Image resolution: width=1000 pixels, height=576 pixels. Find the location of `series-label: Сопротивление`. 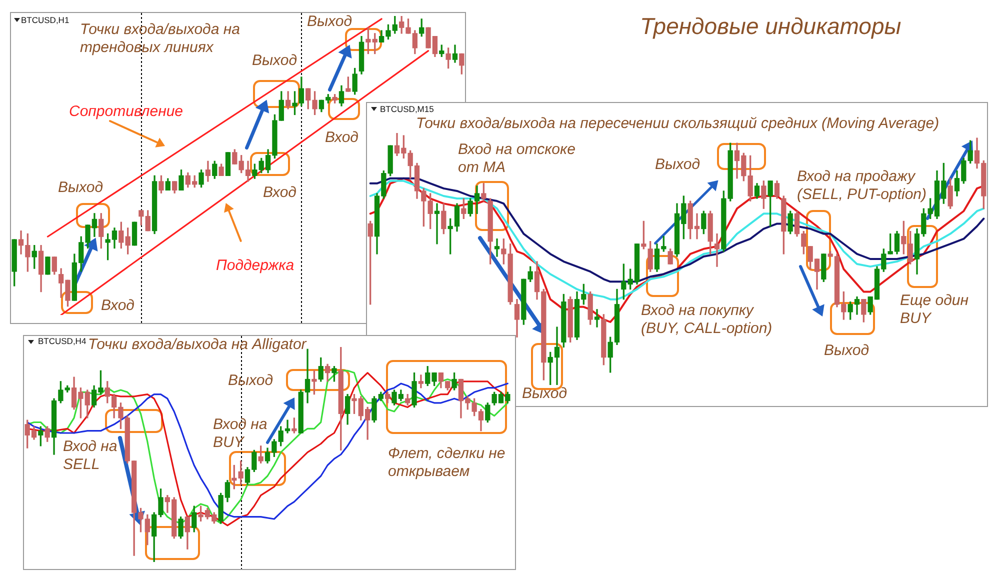

series-label: Сопротивление is located at coordinates (126, 112).